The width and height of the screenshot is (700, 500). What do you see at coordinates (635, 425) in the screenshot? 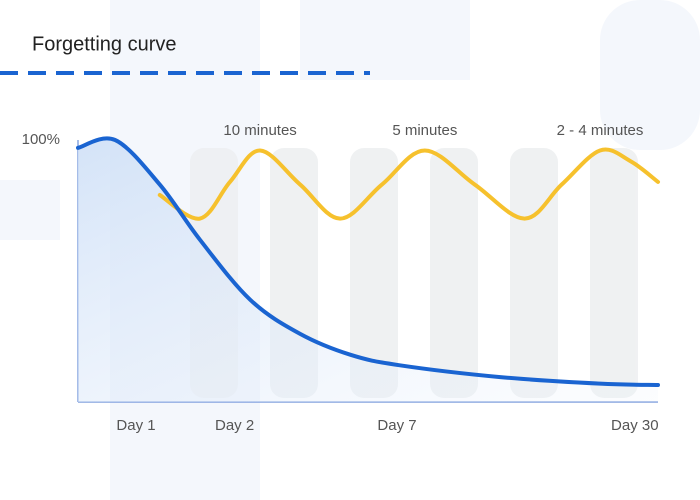
I see `x-tick-label: Day 30` at bounding box center [635, 425].